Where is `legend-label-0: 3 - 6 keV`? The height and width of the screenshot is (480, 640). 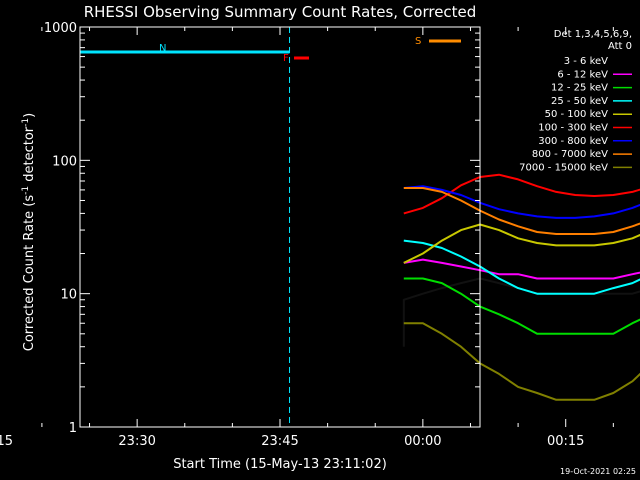 legend-label-0: 3 - 6 keV is located at coordinates (586, 61).